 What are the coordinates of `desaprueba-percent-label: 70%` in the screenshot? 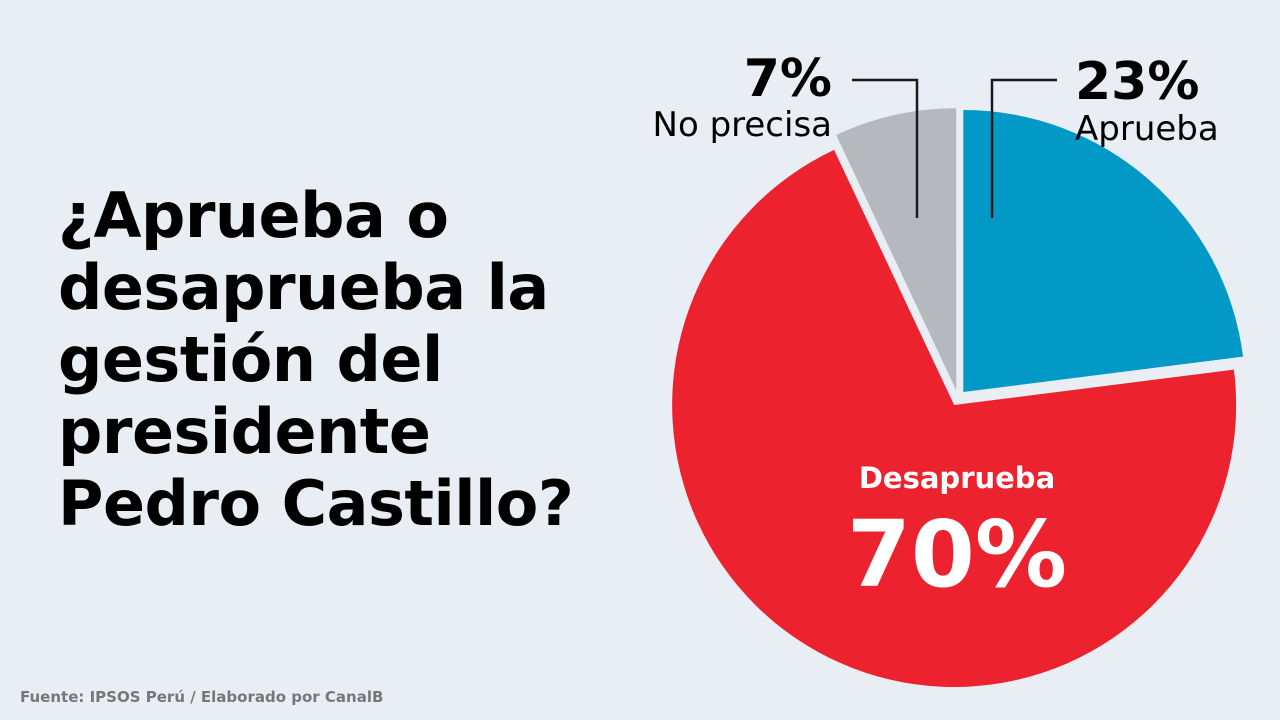 It's located at (957, 554).